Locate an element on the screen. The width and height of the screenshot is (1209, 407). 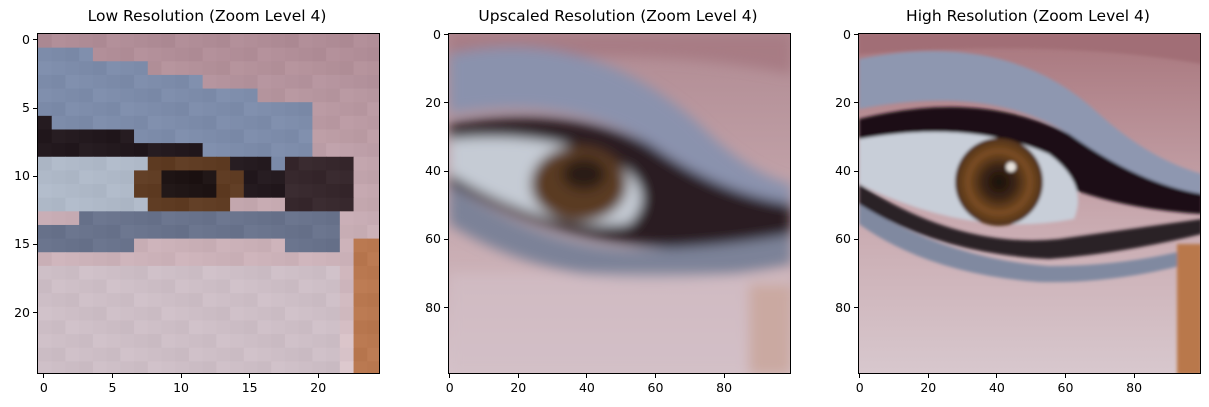
y-tick-label: 15 is located at coordinates (22, 244).